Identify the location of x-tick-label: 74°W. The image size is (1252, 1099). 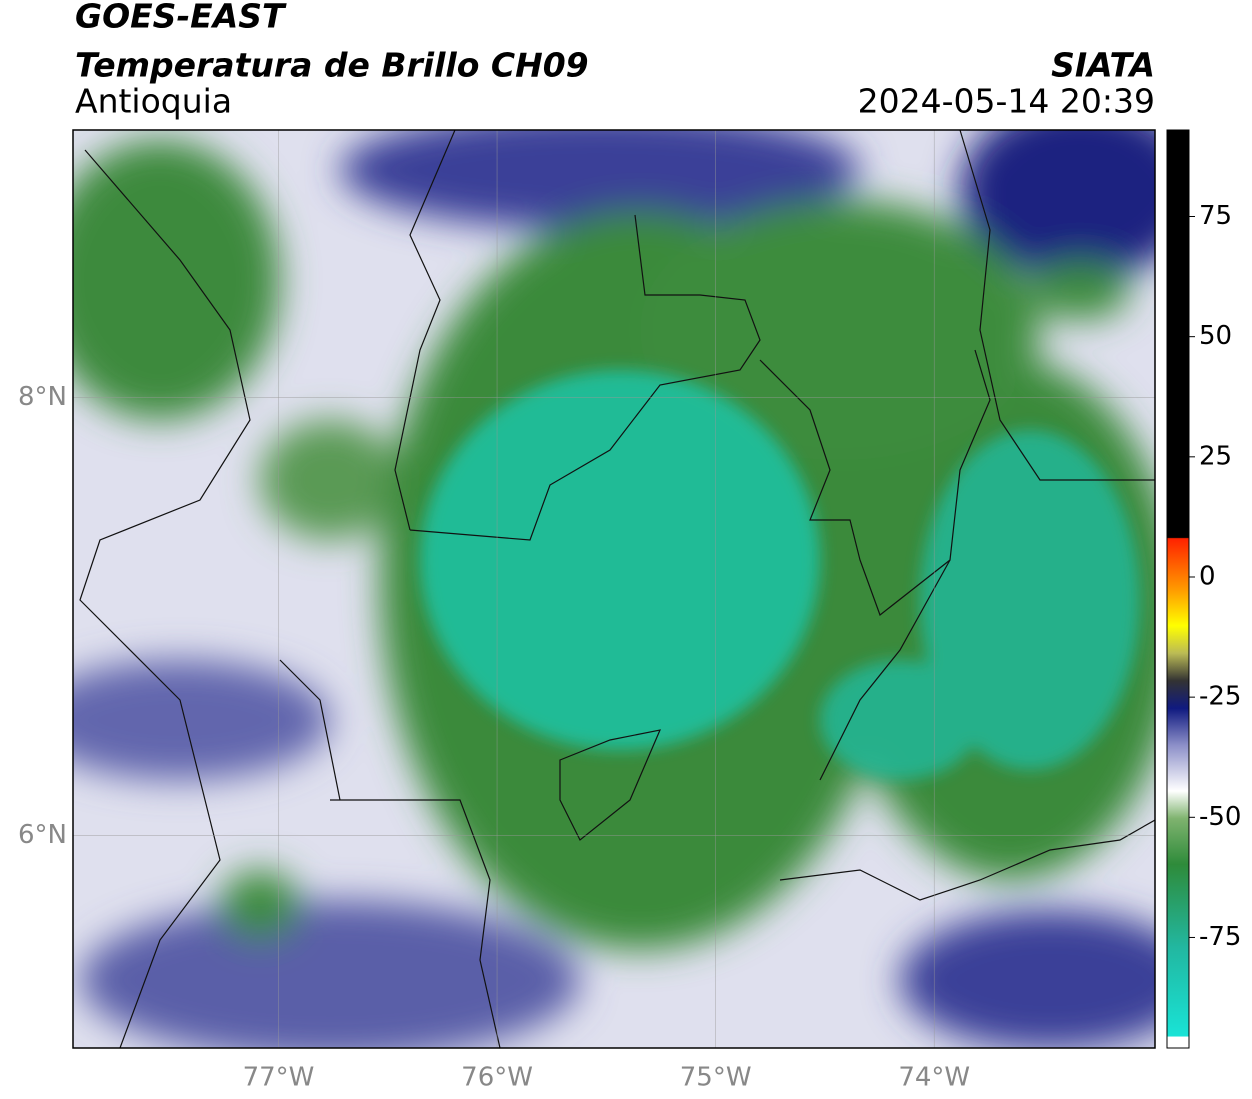
(934, 1078).